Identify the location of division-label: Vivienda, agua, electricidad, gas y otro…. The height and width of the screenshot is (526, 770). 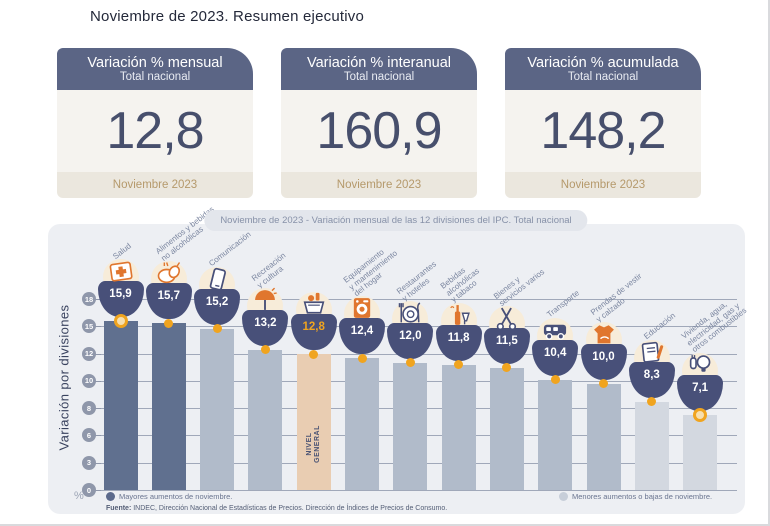
(714, 327).